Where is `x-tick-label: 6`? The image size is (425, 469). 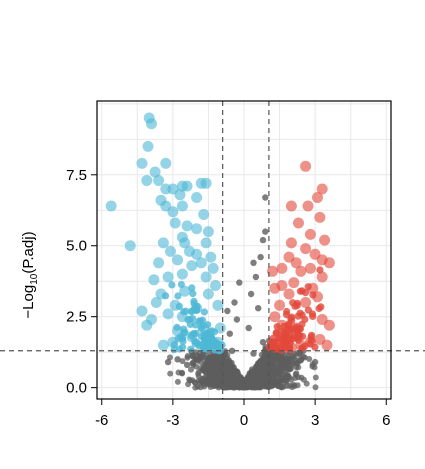 x-tick-label: 6 is located at coordinates (386, 420).